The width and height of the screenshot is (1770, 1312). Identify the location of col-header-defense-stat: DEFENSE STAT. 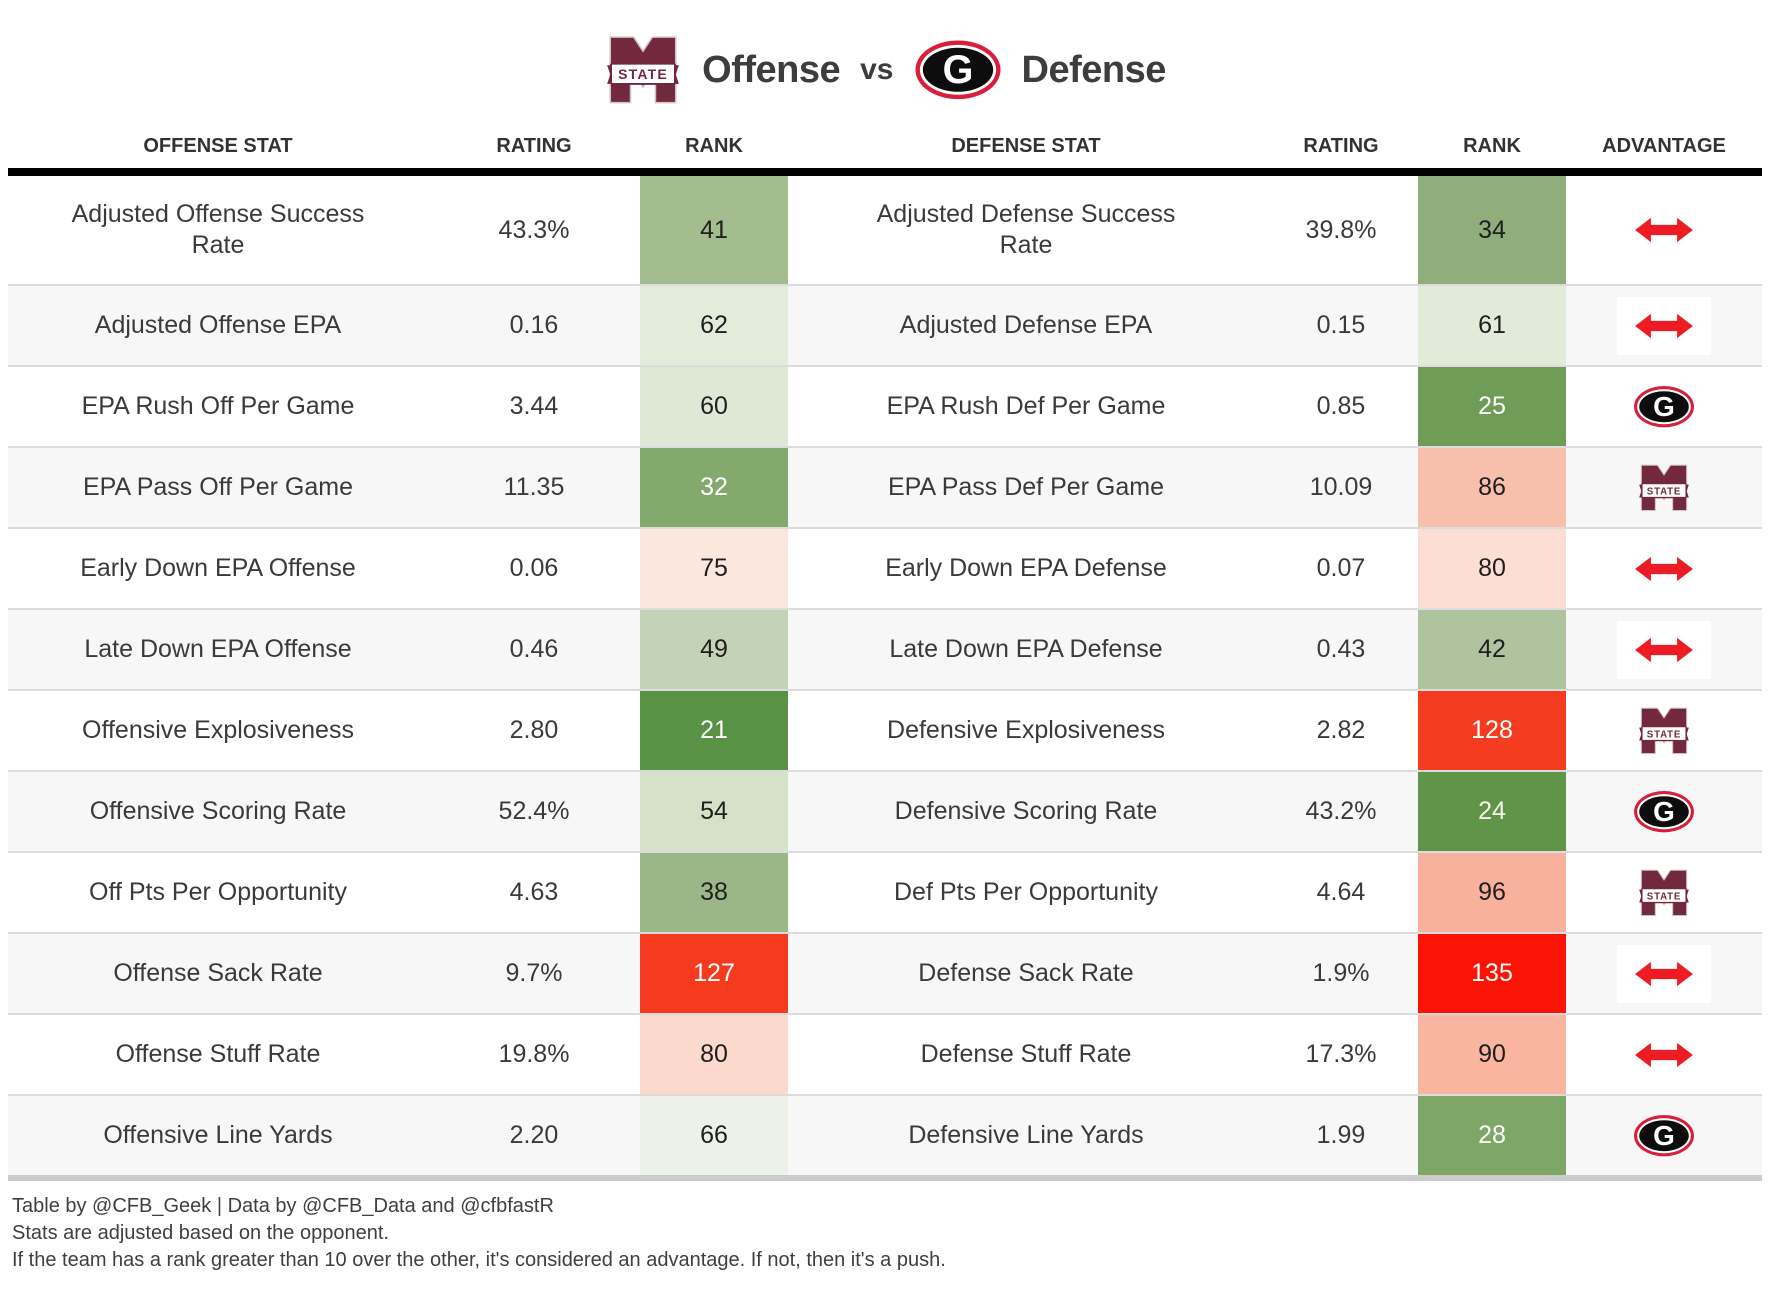
(1026, 145).